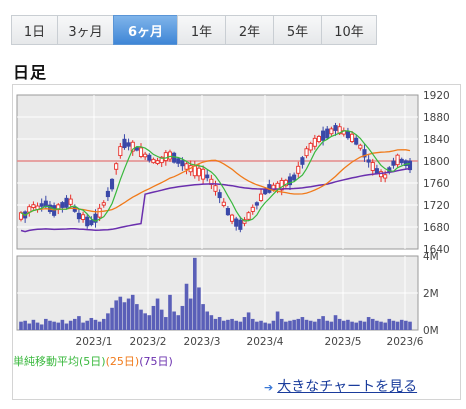  Describe the element at coordinates (436, 118) in the screenshot. I see `price-tick-label: 1880` at that location.